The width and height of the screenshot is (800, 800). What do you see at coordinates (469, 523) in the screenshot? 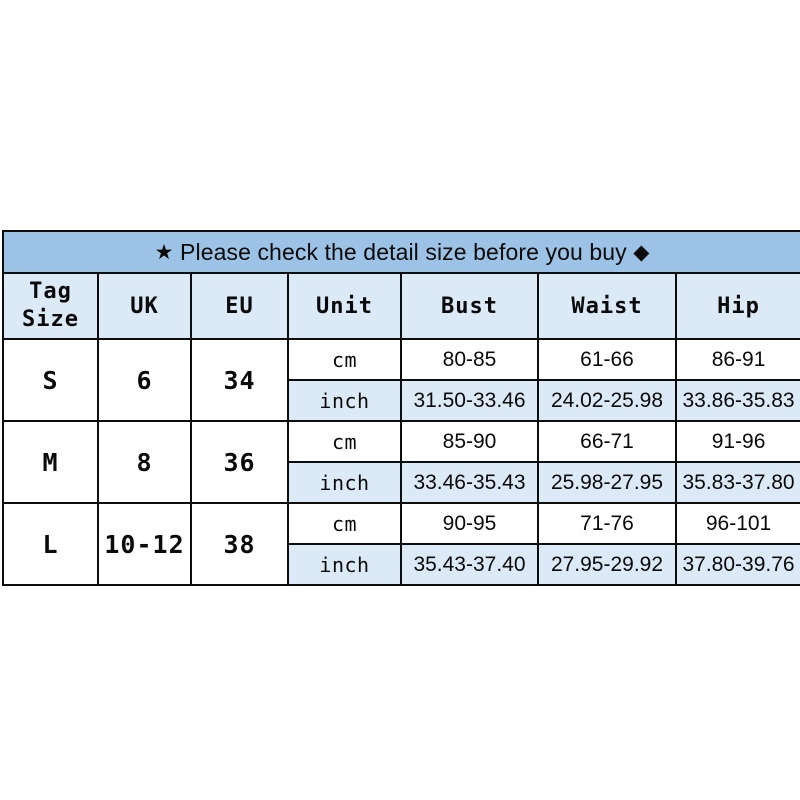
I see `cell-bust-cm: 90-95` at bounding box center [469, 523].